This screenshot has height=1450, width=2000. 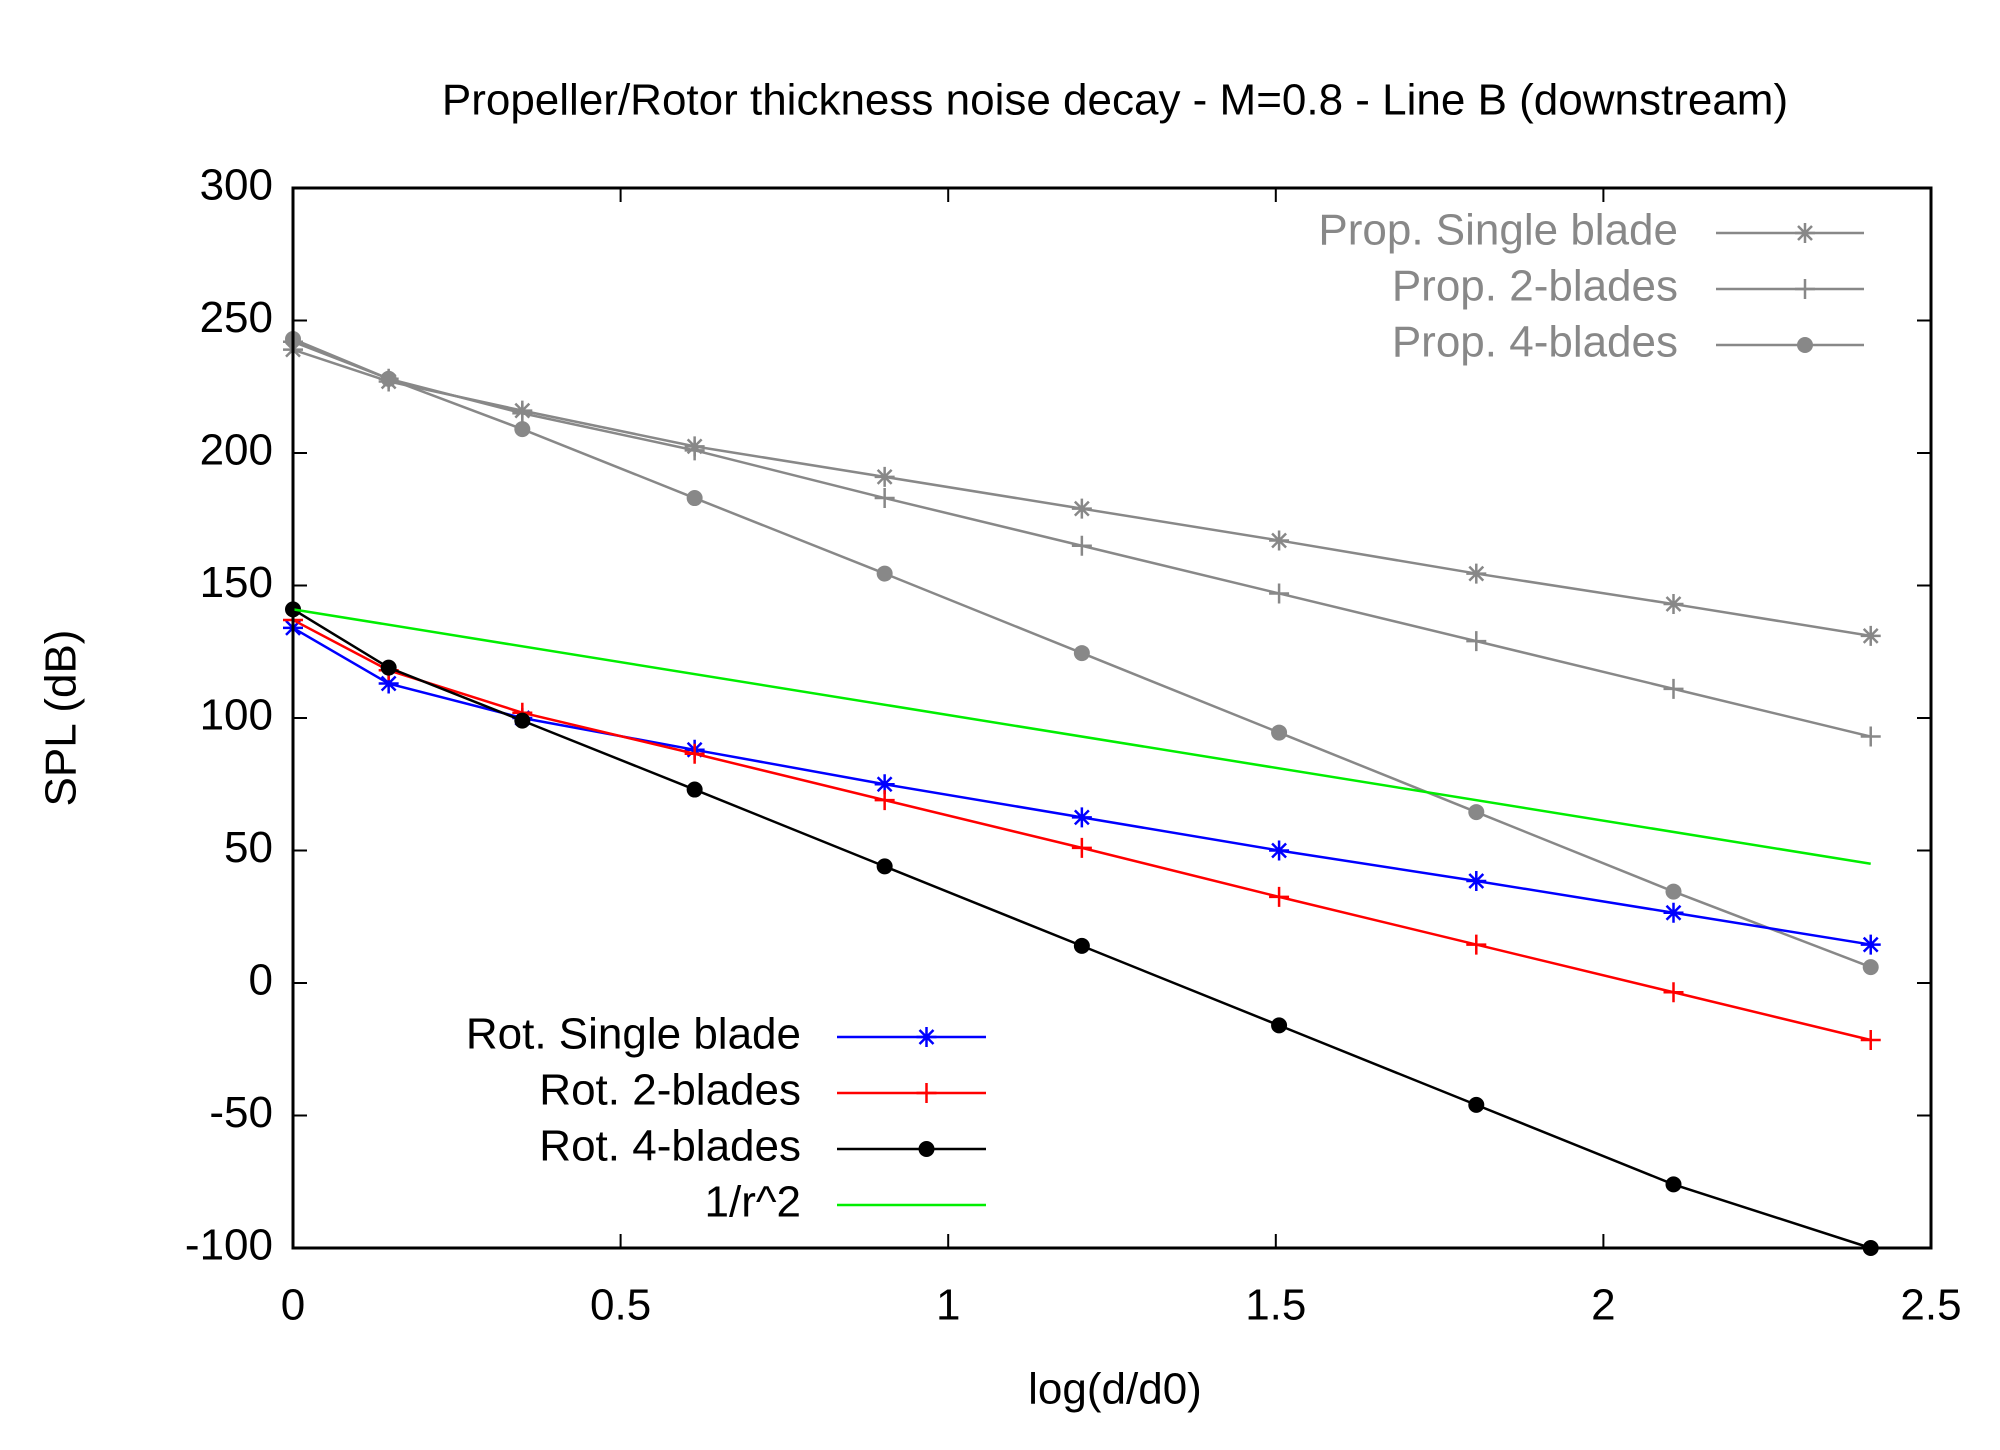 What do you see at coordinates (670, 1146) in the screenshot?
I see `legend-label: Rot. 4-blades` at bounding box center [670, 1146].